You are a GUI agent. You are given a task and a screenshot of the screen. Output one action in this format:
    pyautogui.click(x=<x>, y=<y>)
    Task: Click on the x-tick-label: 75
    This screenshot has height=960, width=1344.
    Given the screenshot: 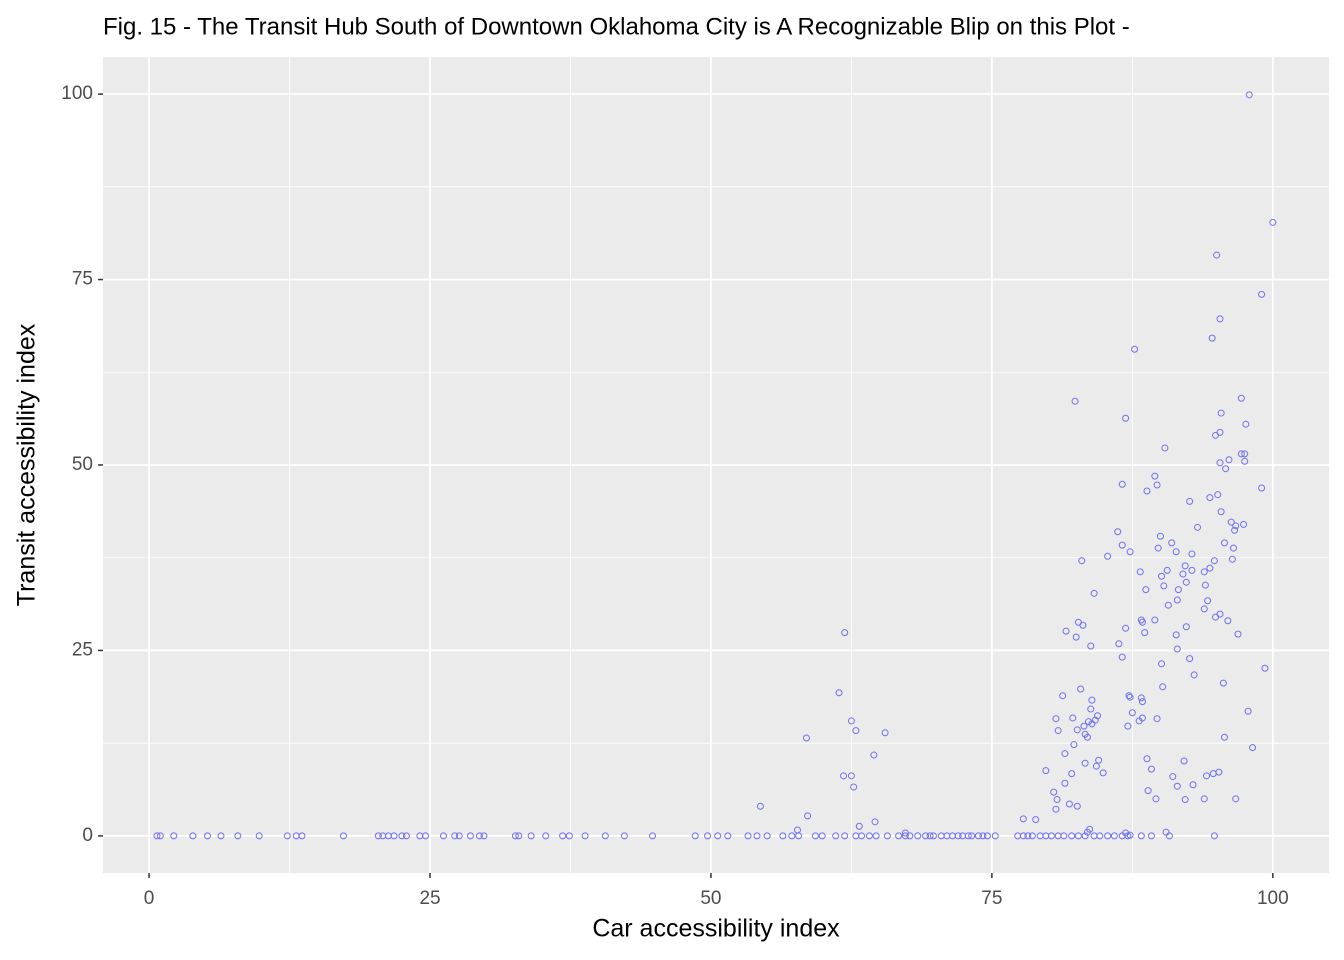 What is the action you would take?
    pyautogui.click(x=991, y=898)
    